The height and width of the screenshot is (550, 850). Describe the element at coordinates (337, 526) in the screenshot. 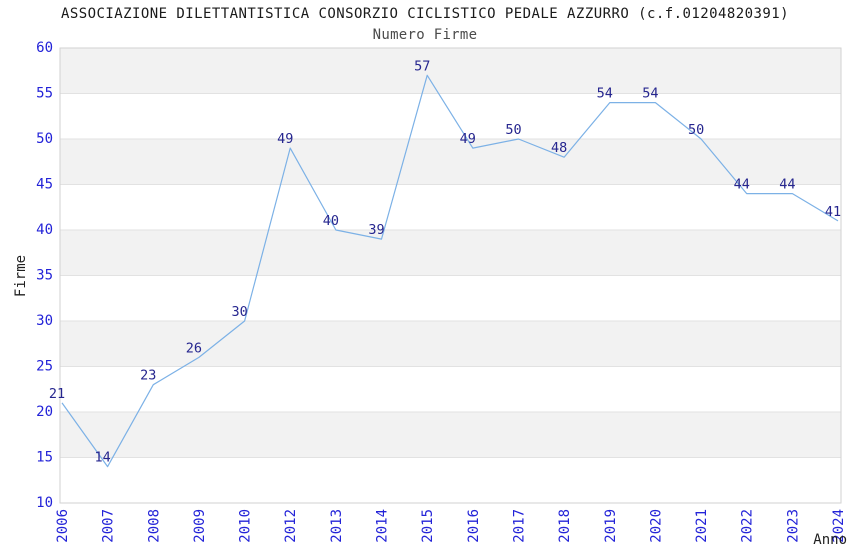

I see `x-tick-label: 2013` at that location.